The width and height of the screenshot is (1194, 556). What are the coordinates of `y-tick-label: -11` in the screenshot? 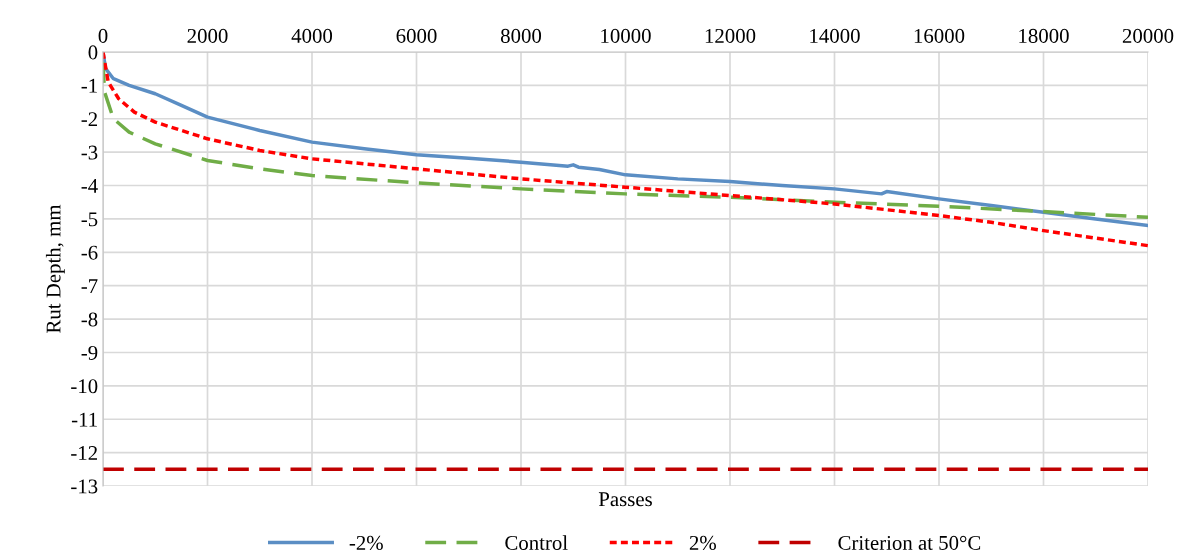 It's located at (84, 419).